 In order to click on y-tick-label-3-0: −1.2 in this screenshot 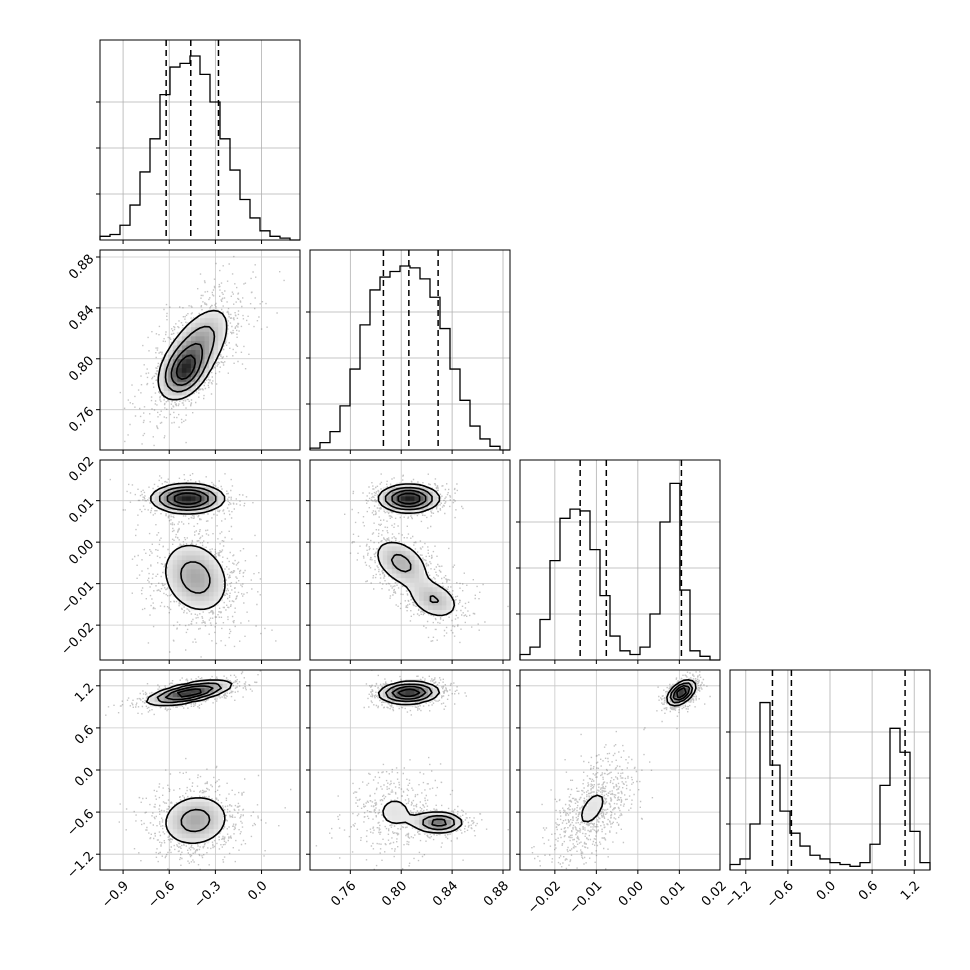, I will do `click(80, 865)`.